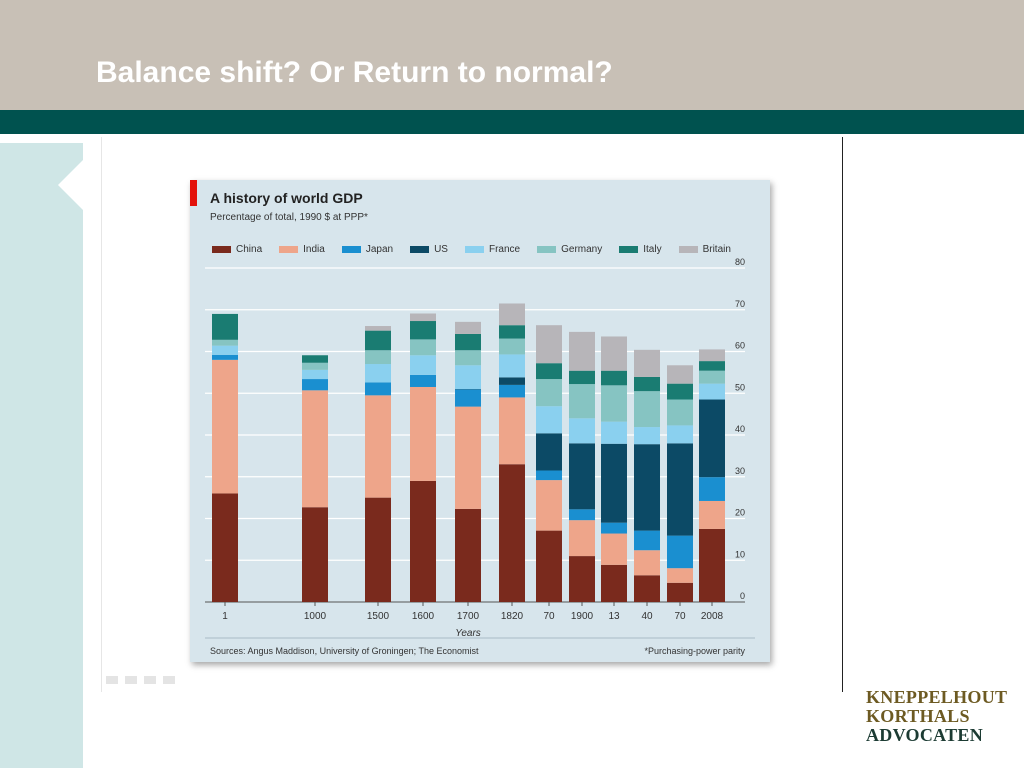  What do you see at coordinates (112, 680) in the screenshot?
I see `prev-slide-icon` at bounding box center [112, 680].